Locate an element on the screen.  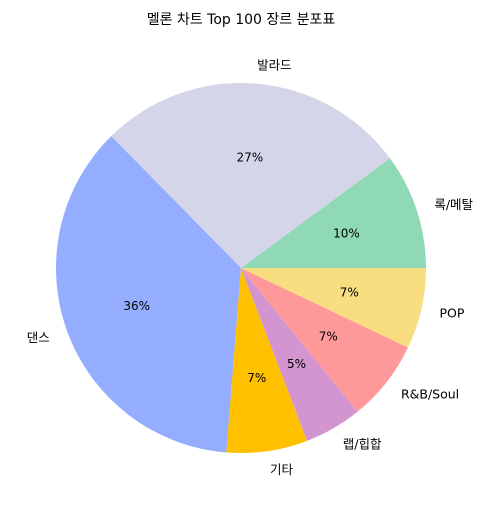
slice-label-랩-힙합: 랩/힙합 is located at coordinates (362, 444).